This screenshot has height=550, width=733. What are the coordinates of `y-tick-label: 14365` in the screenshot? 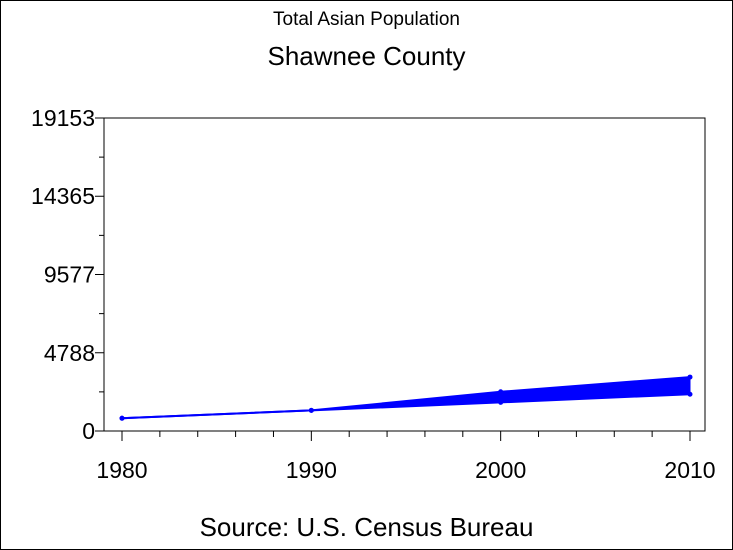 It's located at (63, 196).